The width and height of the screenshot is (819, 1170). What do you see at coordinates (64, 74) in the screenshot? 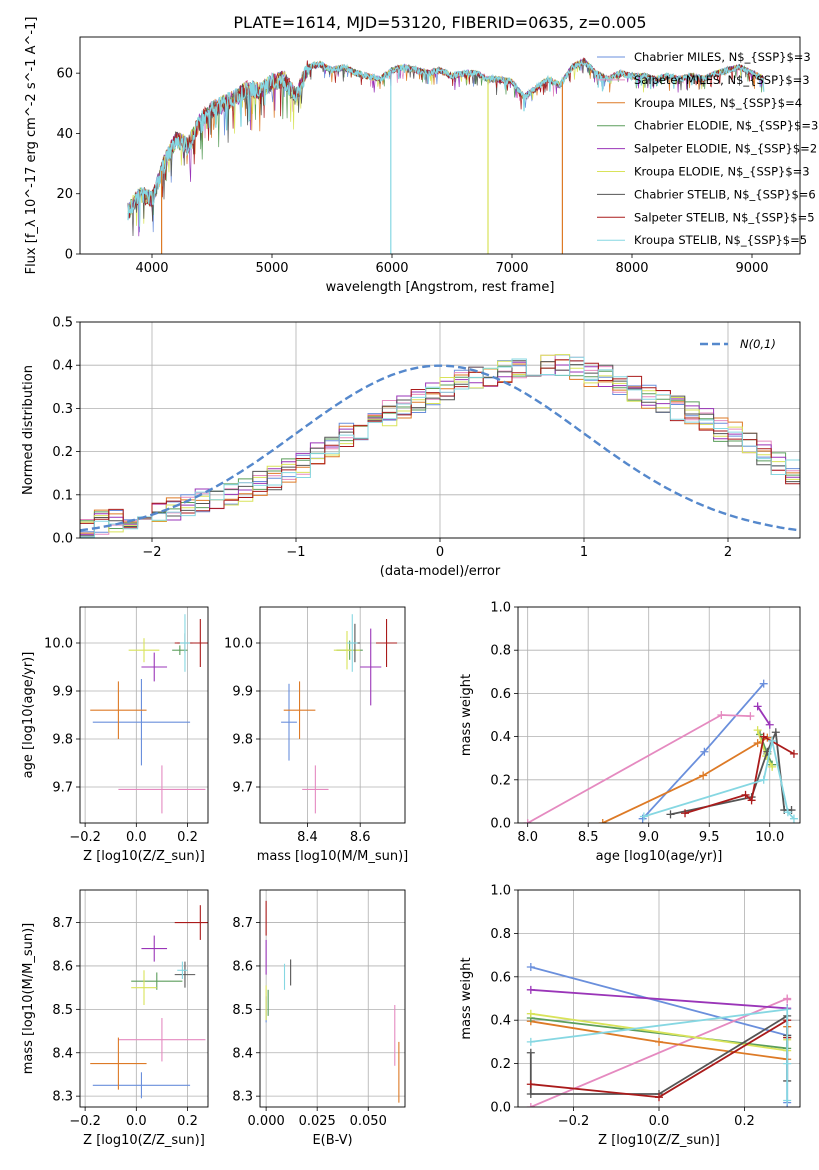
I see `y-tick-label: 60` at bounding box center [64, 74].